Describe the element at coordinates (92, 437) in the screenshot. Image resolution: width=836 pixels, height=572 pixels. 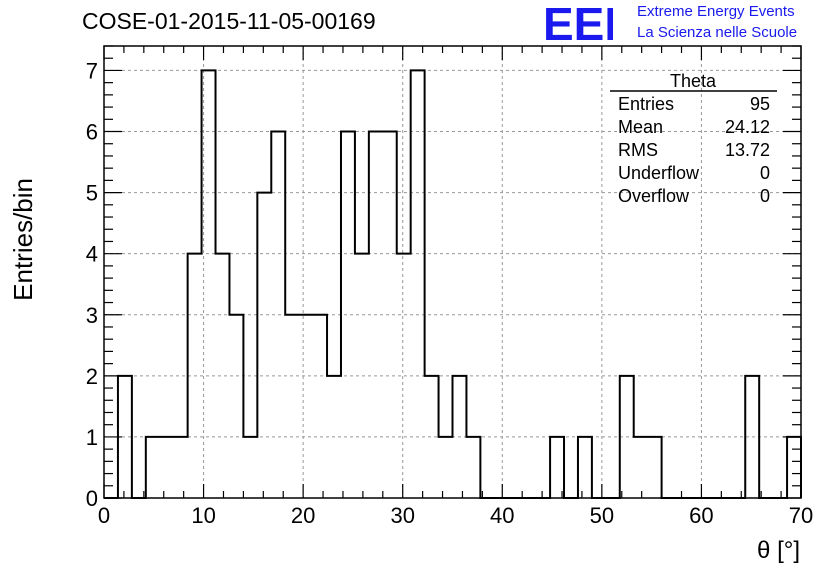
I see `y-tick-label: 1` at that location.